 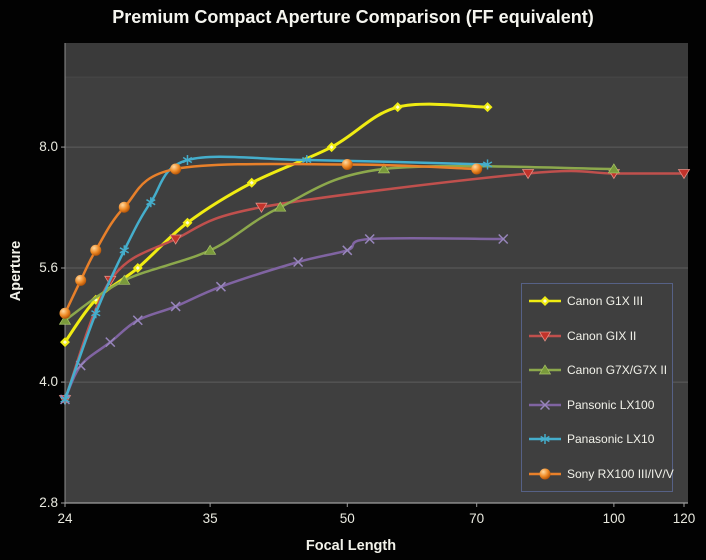 I want to click on legend-item-panasonic-lx10: Panasonic LX10, so click(x=597, y=439).